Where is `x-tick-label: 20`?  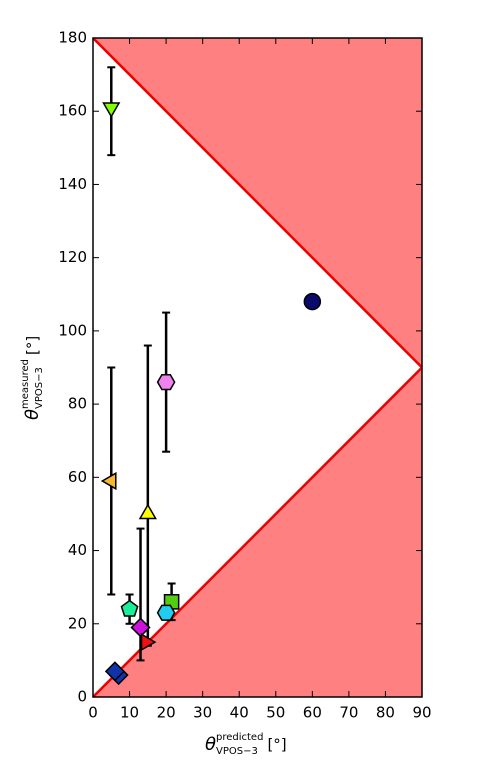 x-tick-label: 20 is located at coordinates (166, 713).